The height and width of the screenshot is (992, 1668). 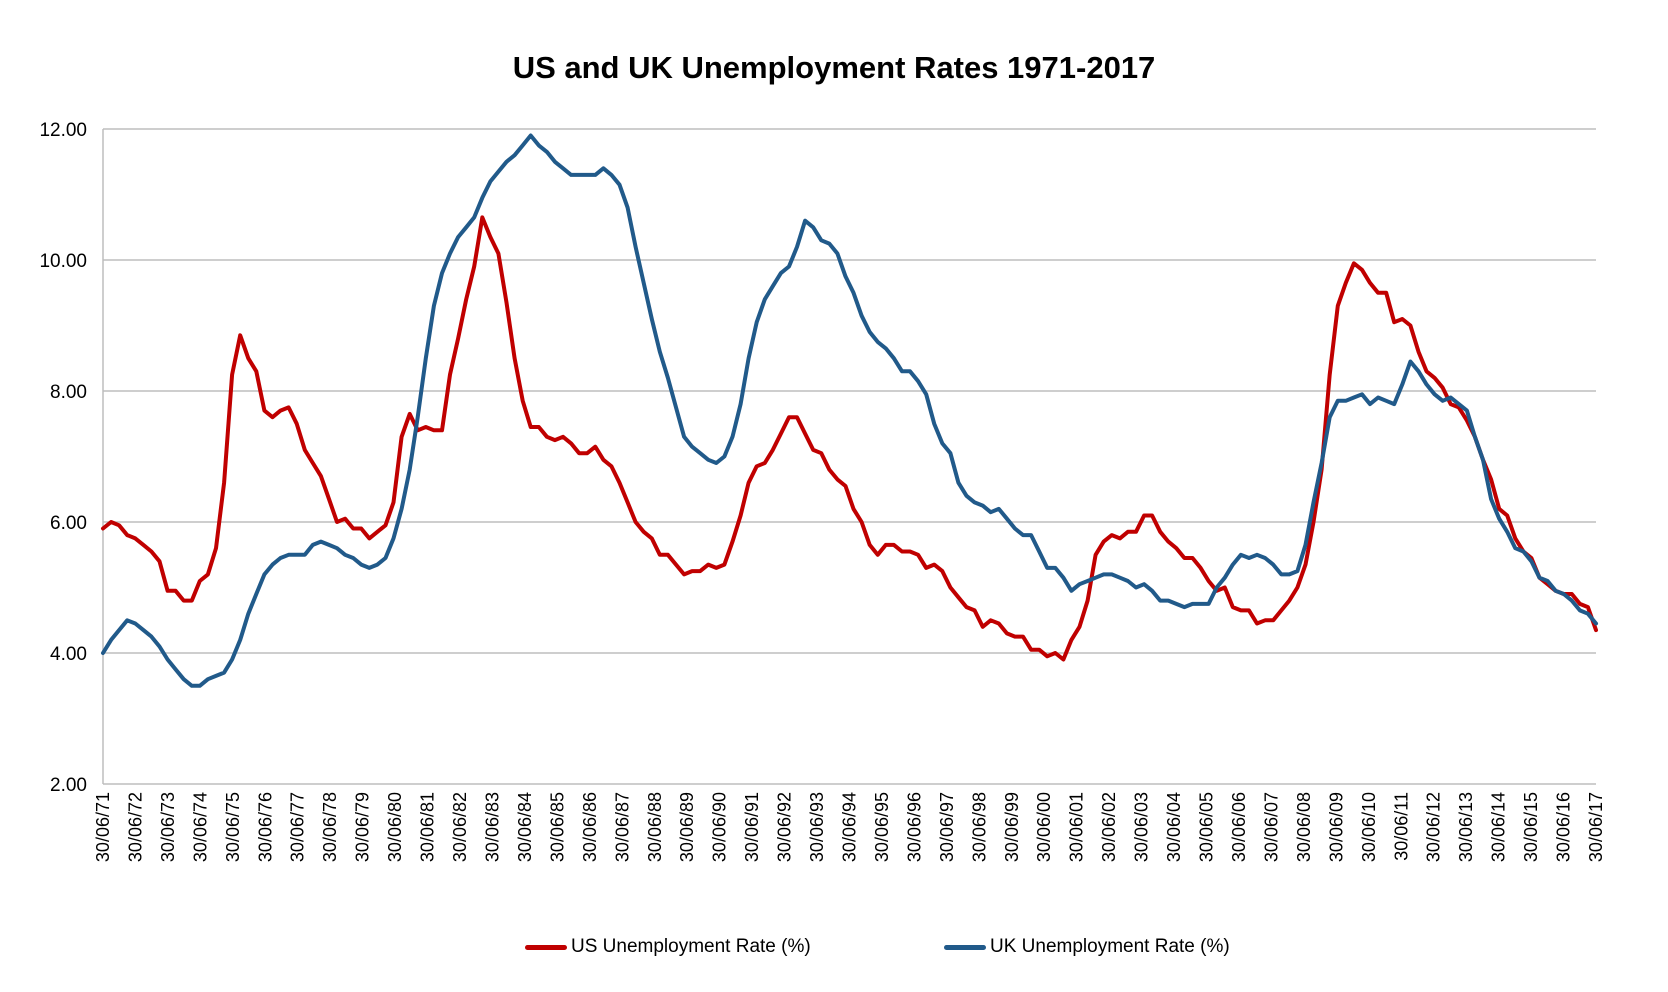 What do you see at coordinates (914, 827) in the screenshot?
I see `x-tick-label: 30/06/96` at bounding box center [914, 827].